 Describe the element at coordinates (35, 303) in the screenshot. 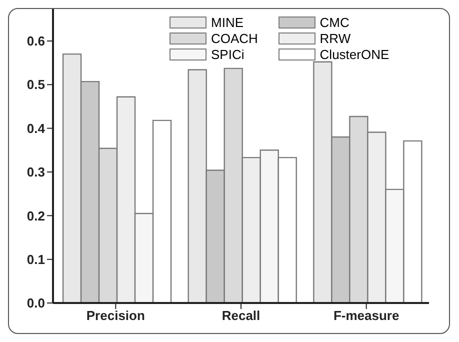

I see `y-tick-label: 0.0` at that location.